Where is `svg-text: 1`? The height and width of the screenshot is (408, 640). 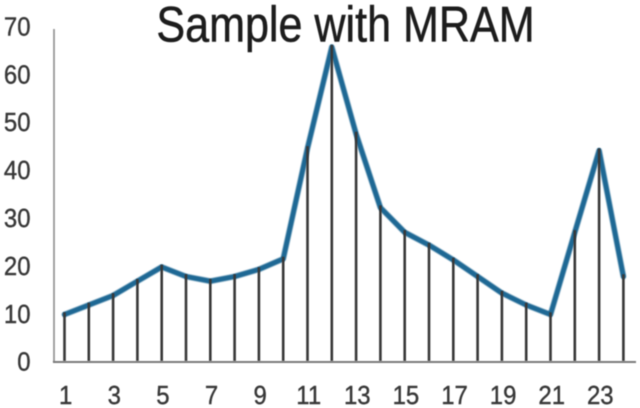
svg-text: 1 is located at coordinates (65, 394).